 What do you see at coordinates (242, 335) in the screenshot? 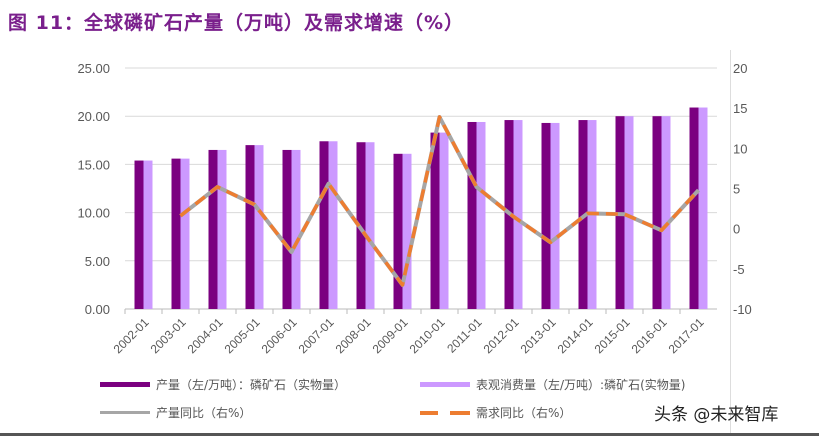
I see `x-tick-label: 2005-01` at bounding box center [242, 335].